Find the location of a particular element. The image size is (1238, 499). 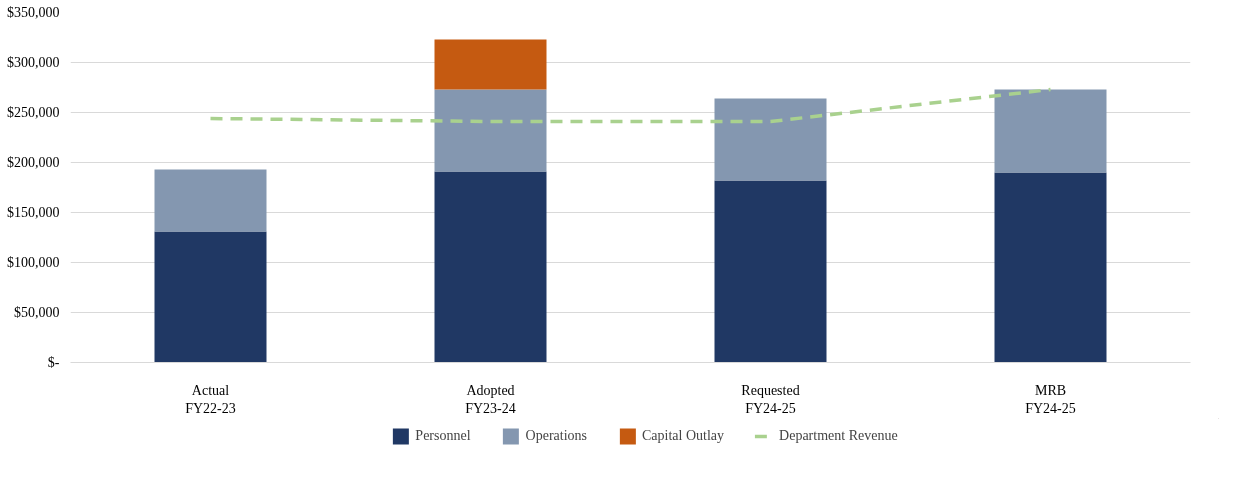

legend-label: Capital Outlay is located at coordinates (683, 436).